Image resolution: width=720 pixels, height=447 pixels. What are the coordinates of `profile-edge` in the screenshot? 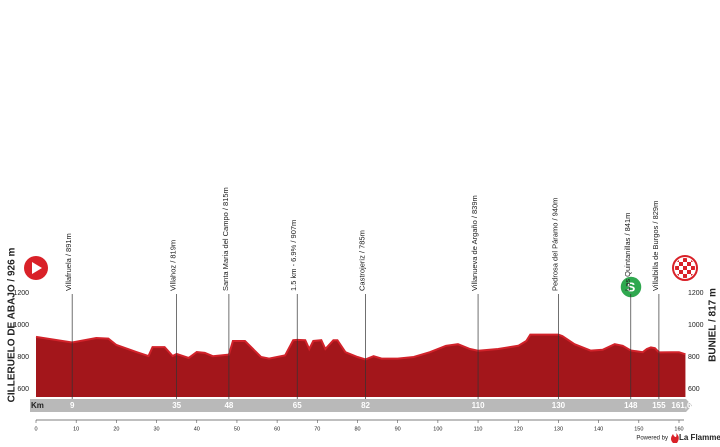 It's located at (360, 347).